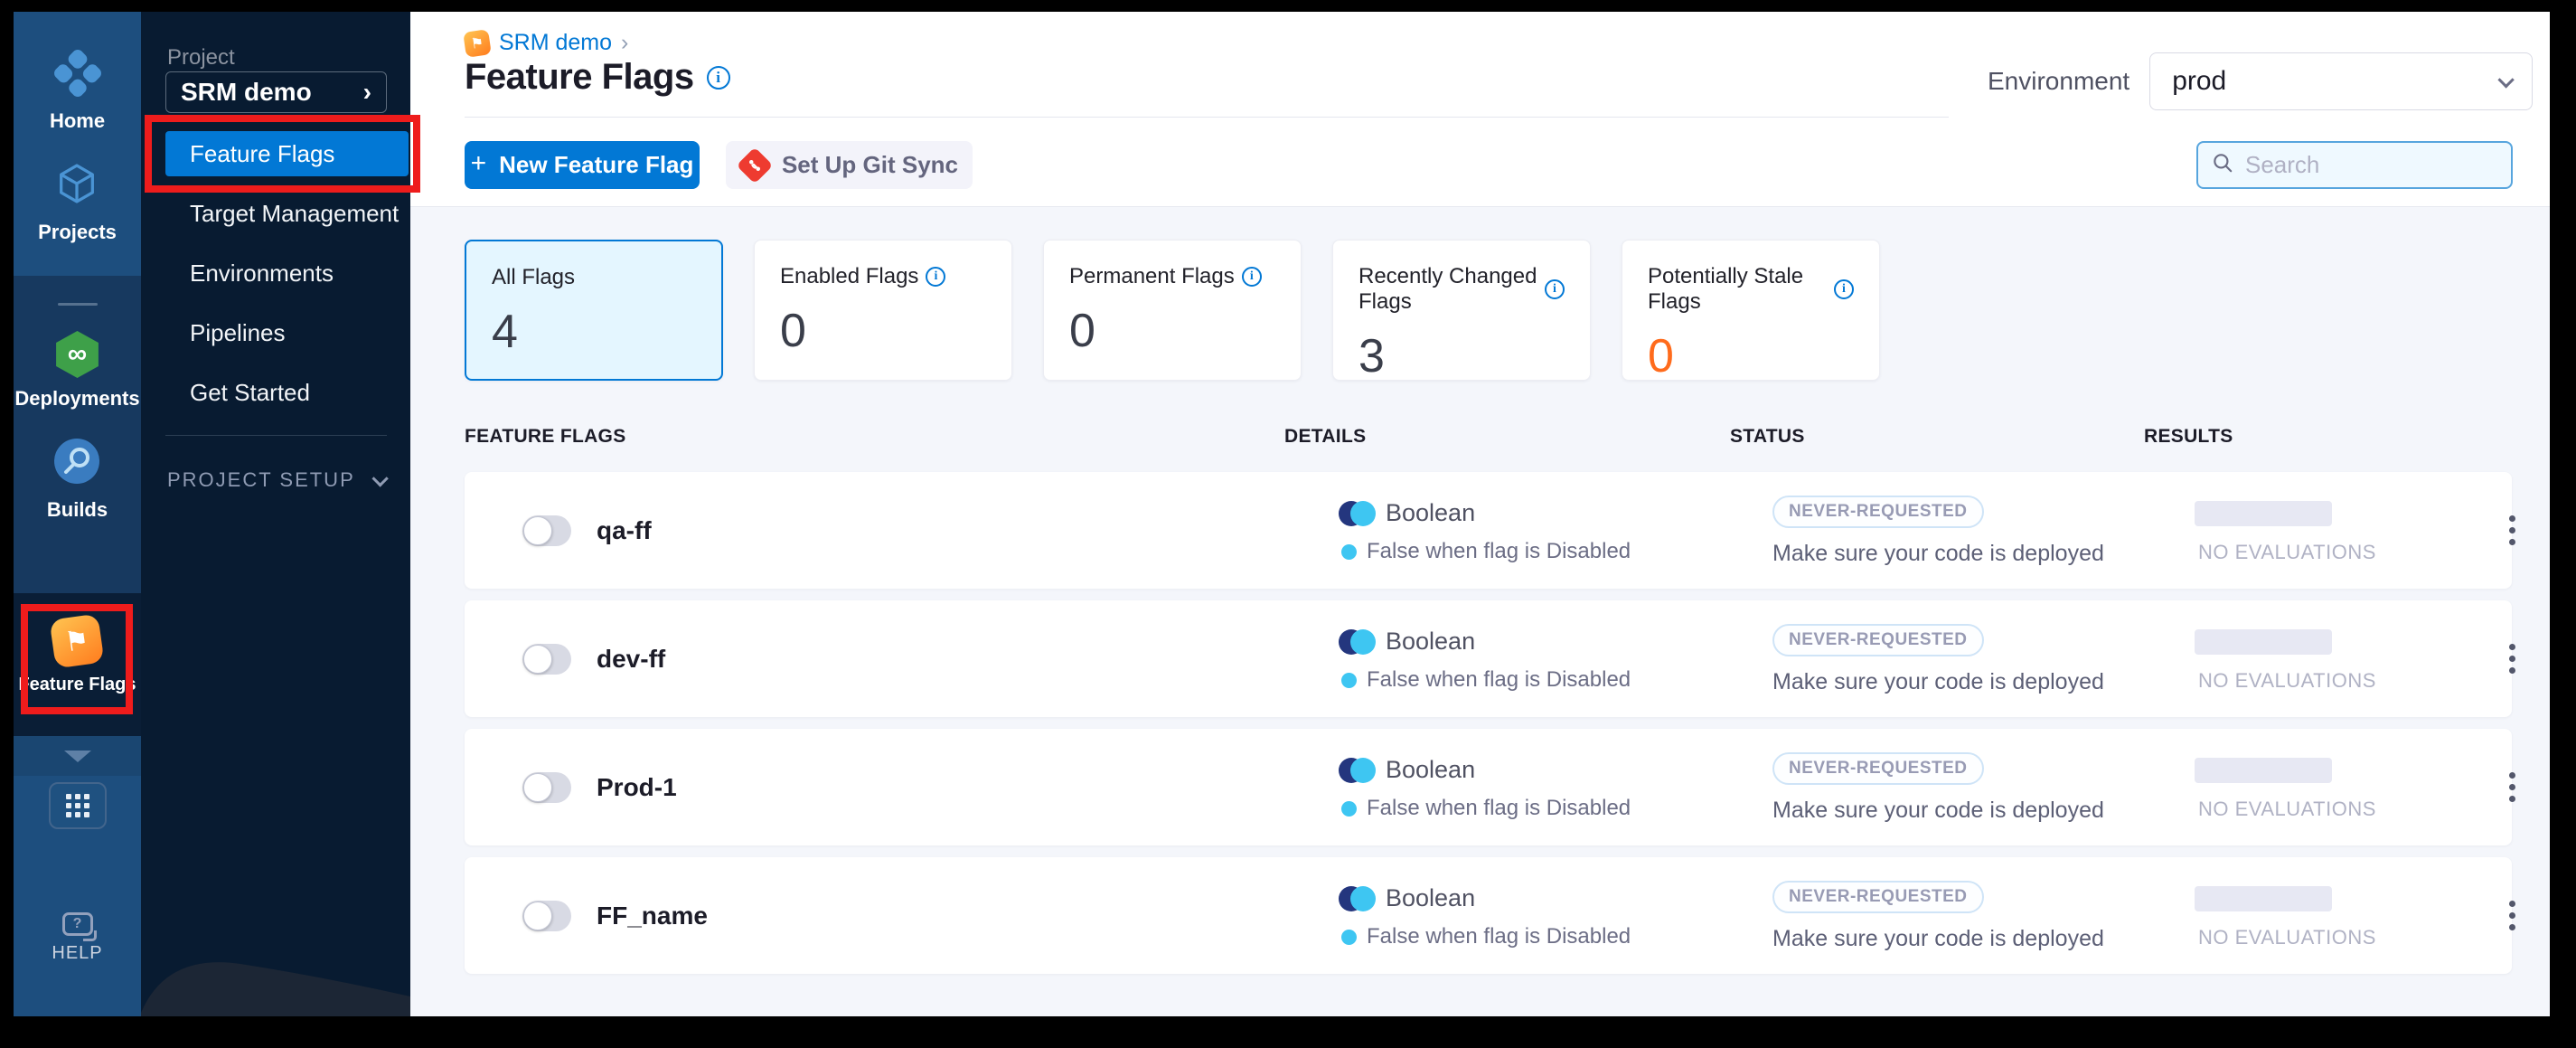 This screenshot has width=2576, height=1048. Describe the element at coordinates (287, 153) in the screenshot. I see `sidebar-item-feature-flags: Feature Flags` at that location.